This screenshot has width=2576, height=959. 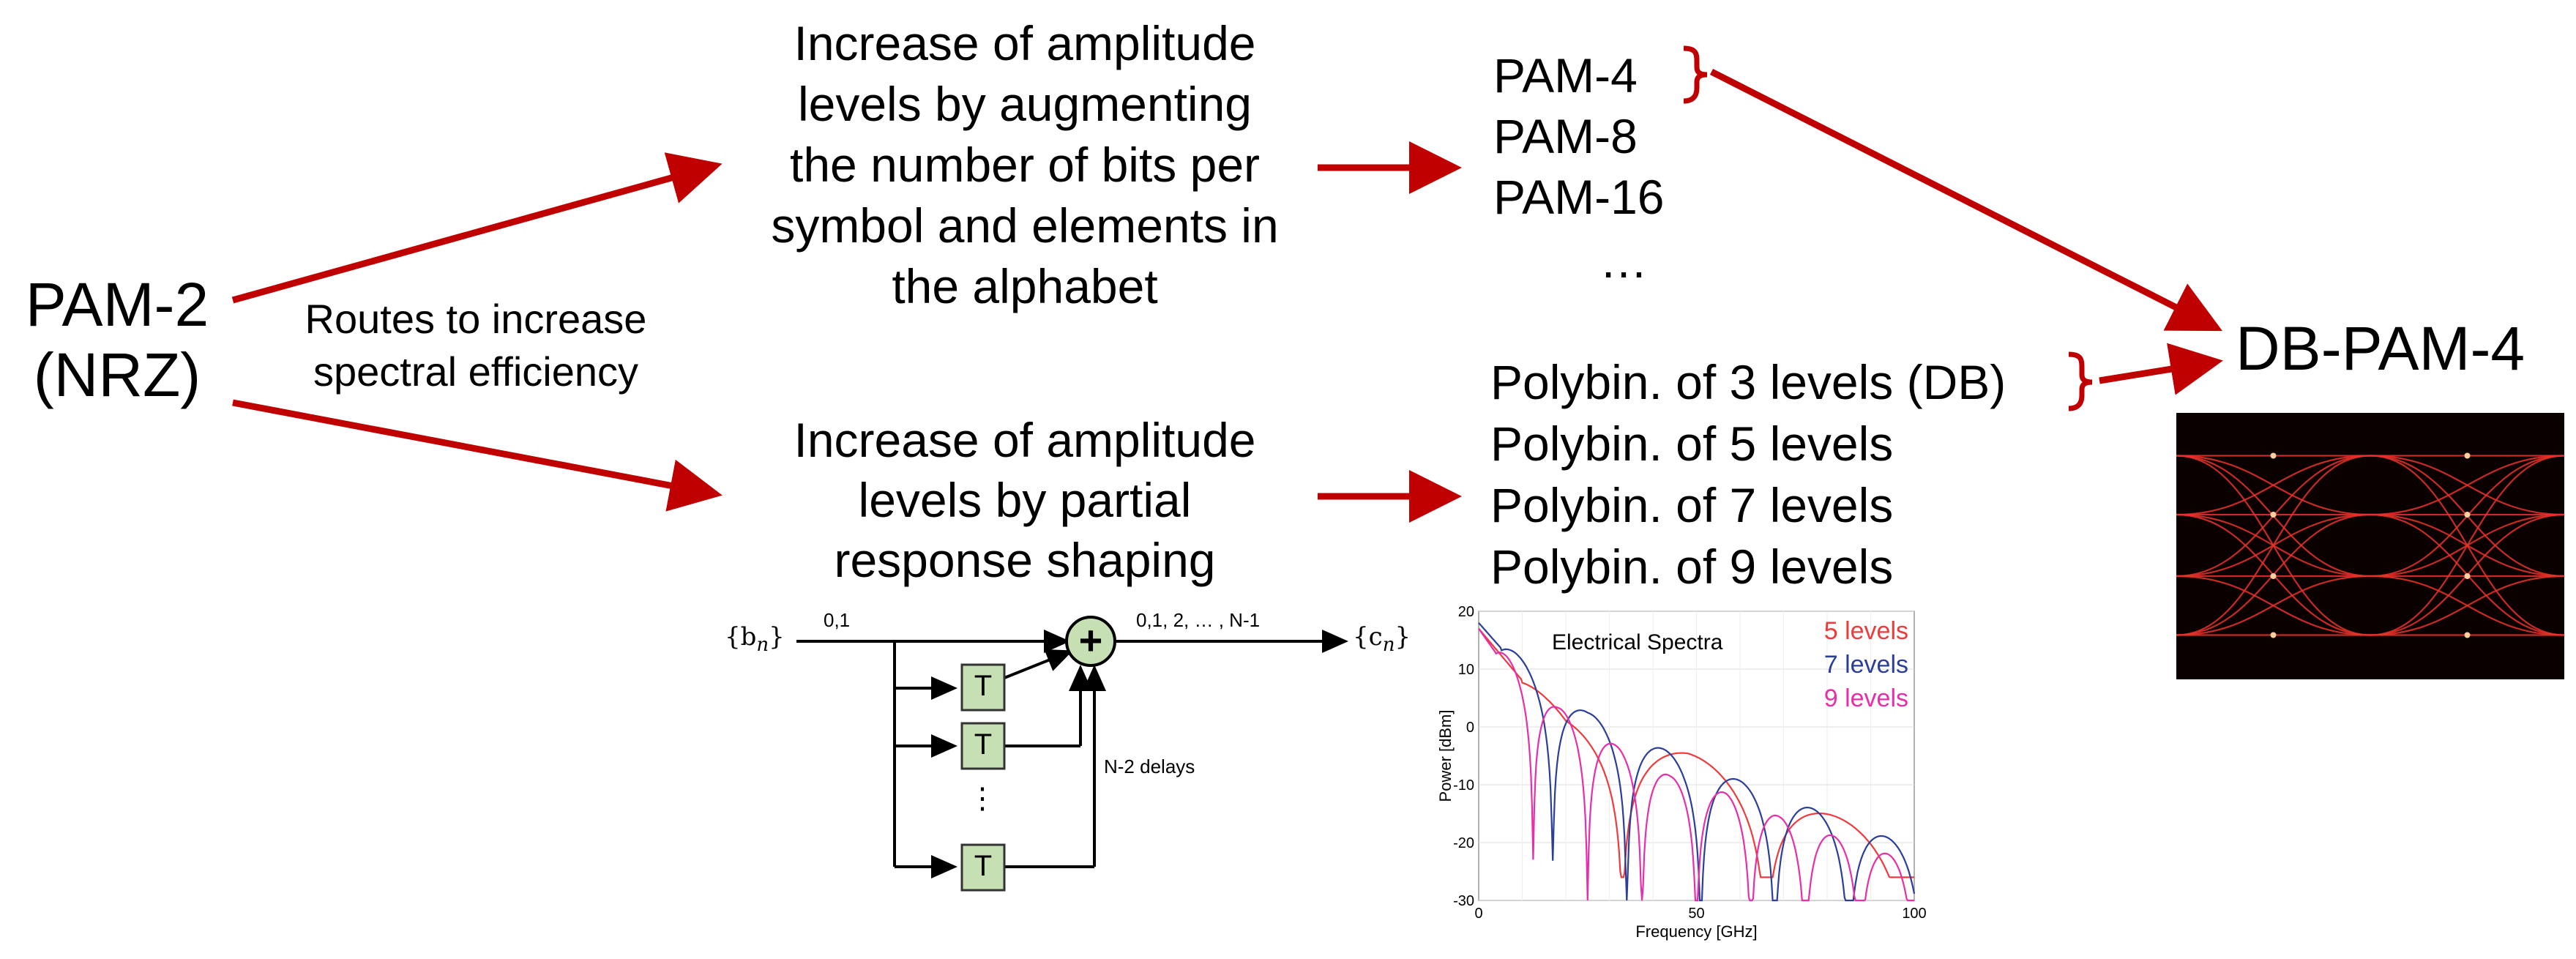 I want to click on arrow-pam2-to-upper, so click(x=477, y=228).